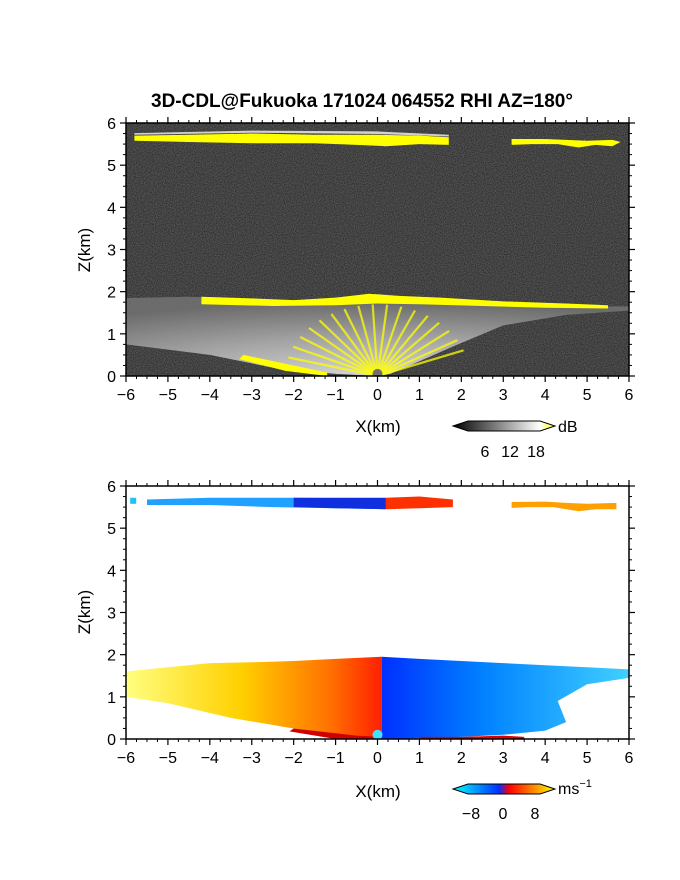  What do you see at coordinates (521, 800) in the screenshot?
I see `velocity-colorbar: ms−1 −8 0 8` at bounding box center [521, 800].